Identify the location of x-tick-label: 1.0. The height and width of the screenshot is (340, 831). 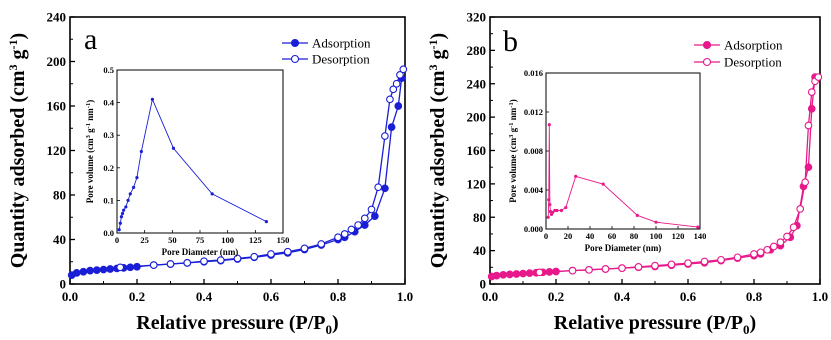
(405, 296).